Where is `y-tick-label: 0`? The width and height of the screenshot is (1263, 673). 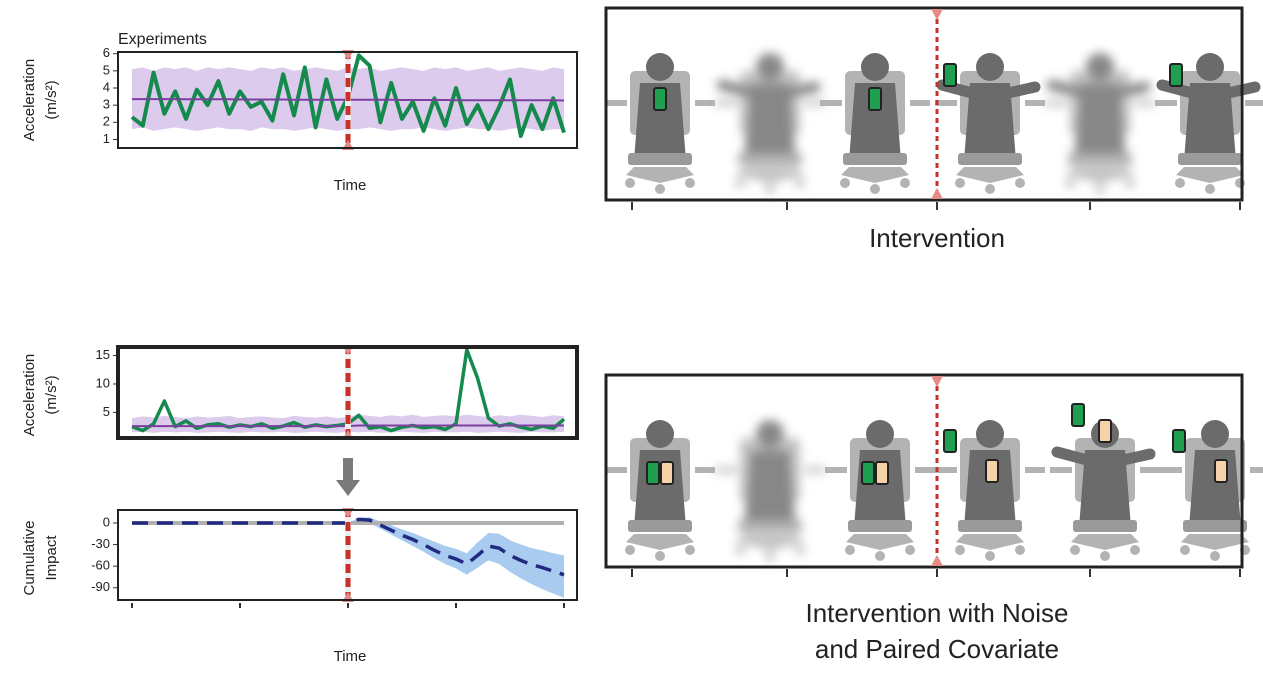
y-tick-label: 0 is located at coordinates (106, 521).